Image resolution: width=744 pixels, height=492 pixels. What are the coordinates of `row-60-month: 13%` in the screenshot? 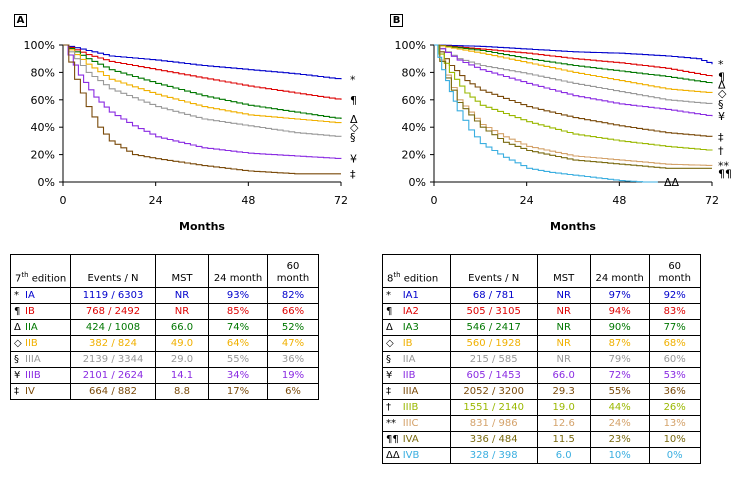 It's located at (674, 423).